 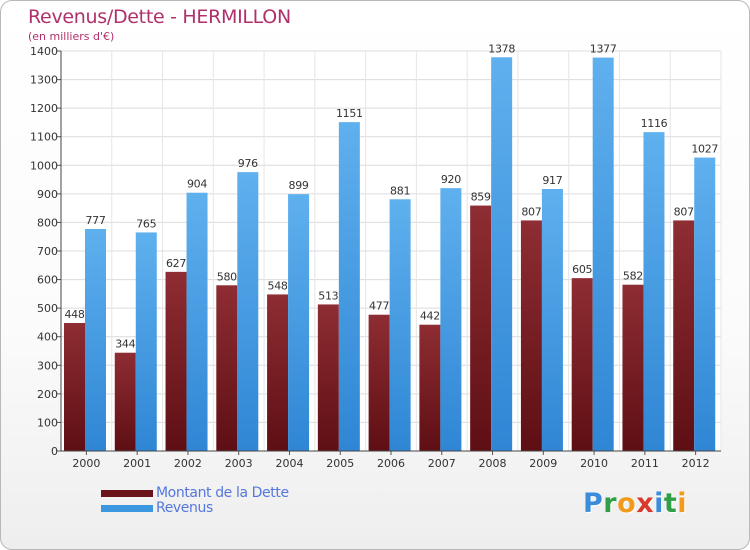 What do you see at coordinates (531, 211) in the screenshot?
I see `data-label-dette-2009: 807` at bounding box center [531, 211].